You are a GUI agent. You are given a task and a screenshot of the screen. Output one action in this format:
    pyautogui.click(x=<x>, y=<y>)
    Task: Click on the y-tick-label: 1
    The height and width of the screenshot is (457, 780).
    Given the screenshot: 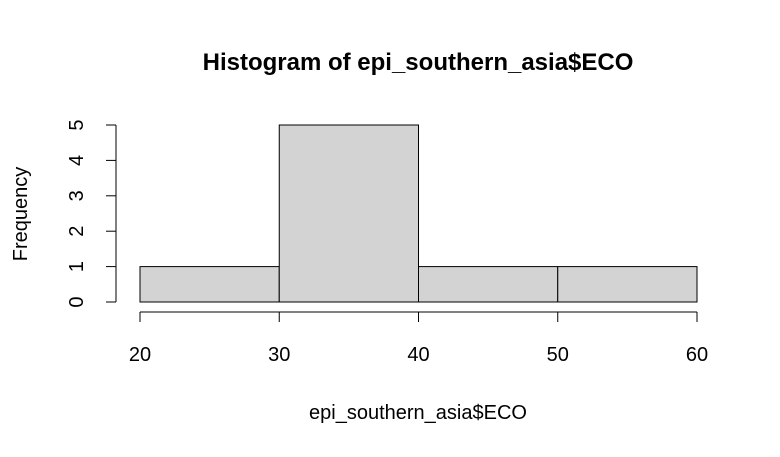 What is the action you would take?
    pyautogui.click(x=77, y=266)
    